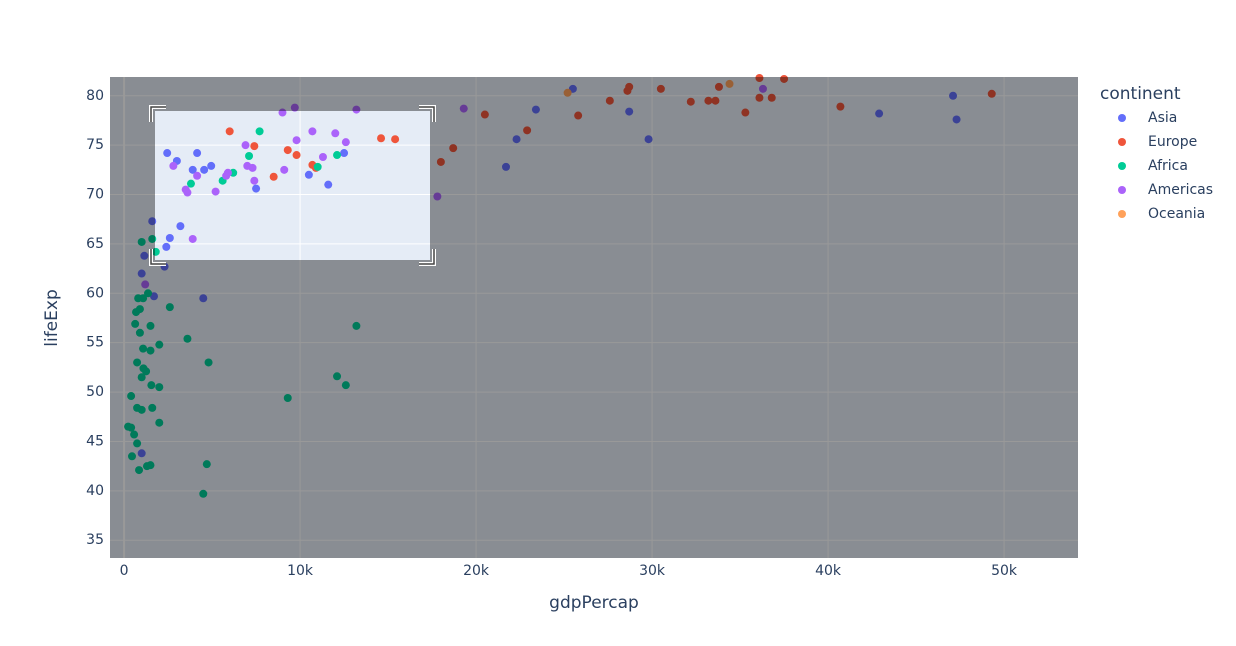 Image resolution: width=1236 pixels, height=646 pixels. I want to click on legend-label: Americas, so click(1180, 190).